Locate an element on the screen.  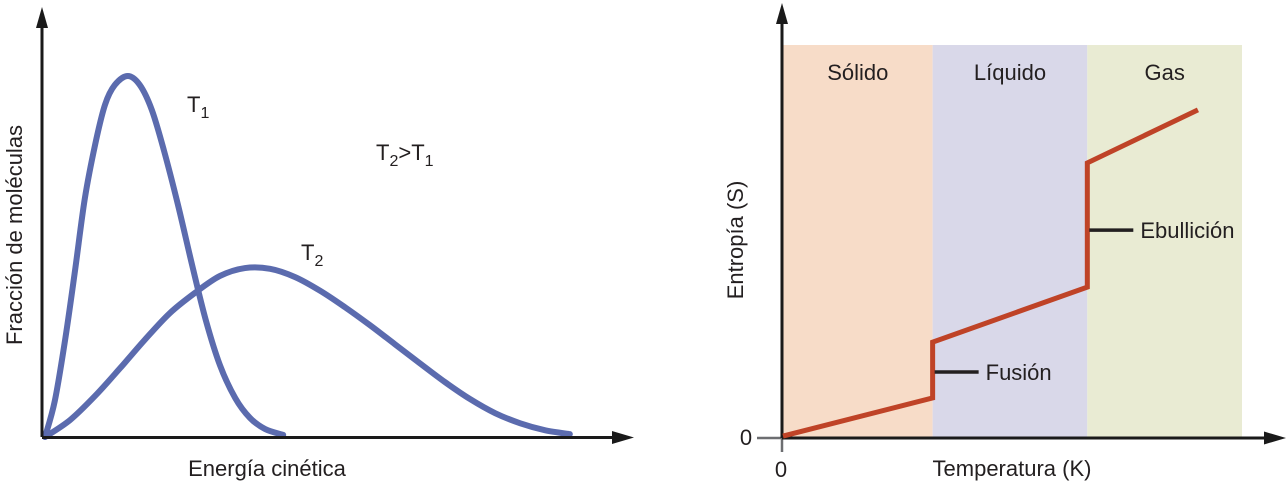
series-label-t2: T2 is located at coordinates (312, 255).